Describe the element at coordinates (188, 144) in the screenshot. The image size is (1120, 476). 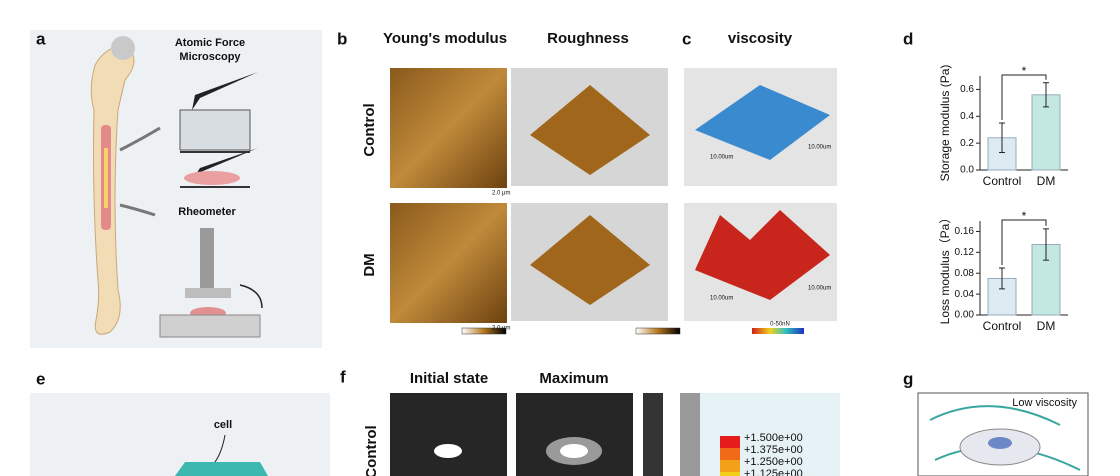
I see `afm-illustration` at that location.